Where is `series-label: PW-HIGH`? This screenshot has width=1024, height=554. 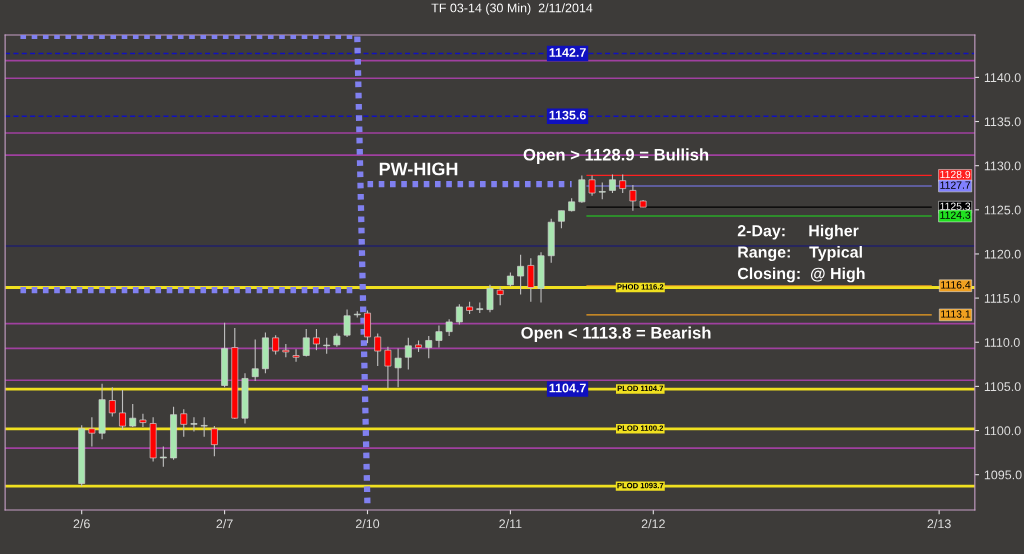
series-label: PW-HIGH is located at coordinates (418, 169).